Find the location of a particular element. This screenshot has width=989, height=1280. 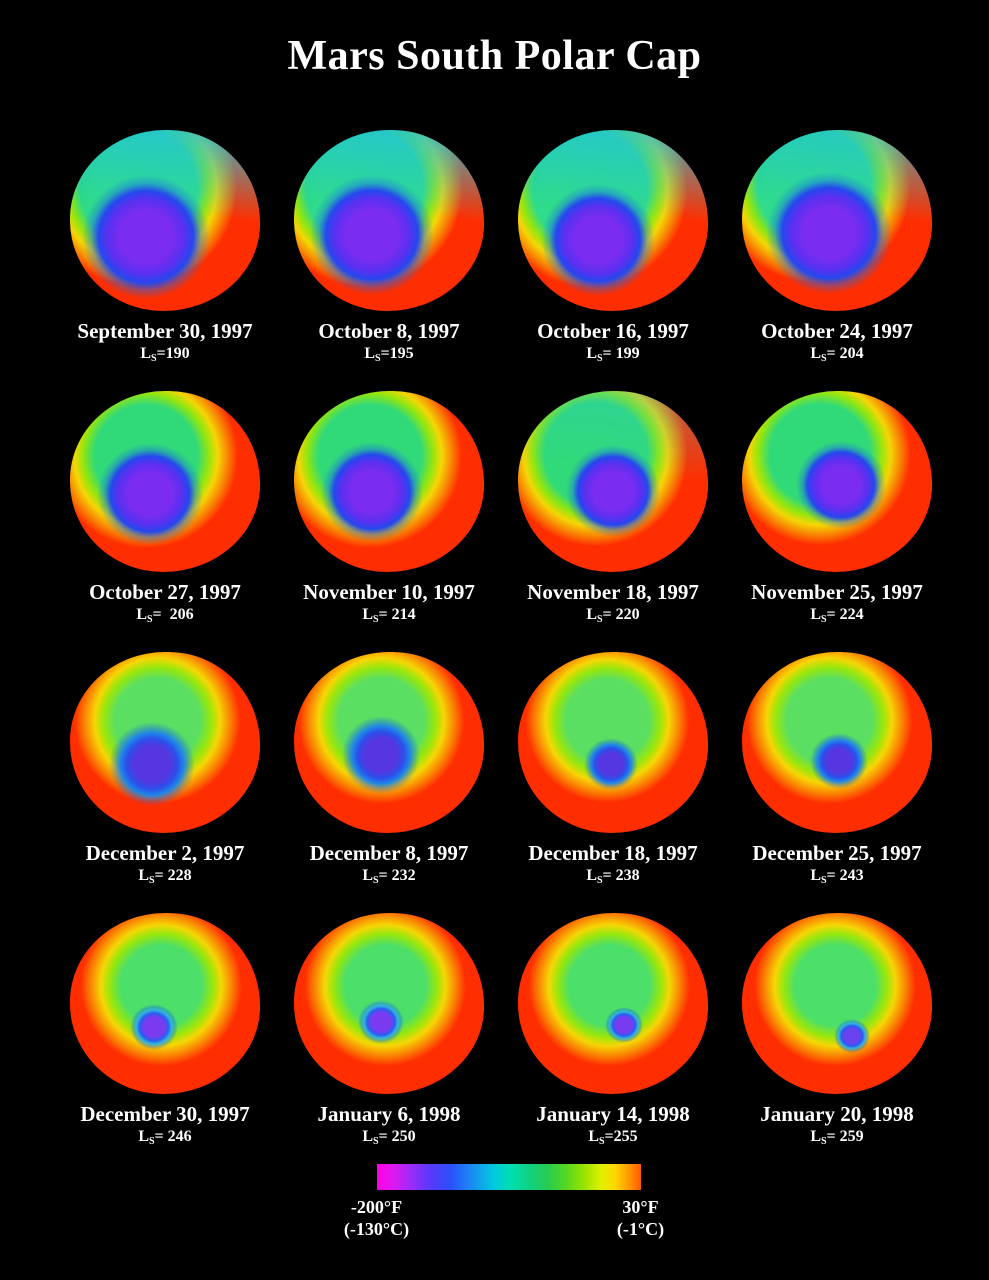

scale-max-label: 30°F (-1°C) is located at coordinates (640, 1218).